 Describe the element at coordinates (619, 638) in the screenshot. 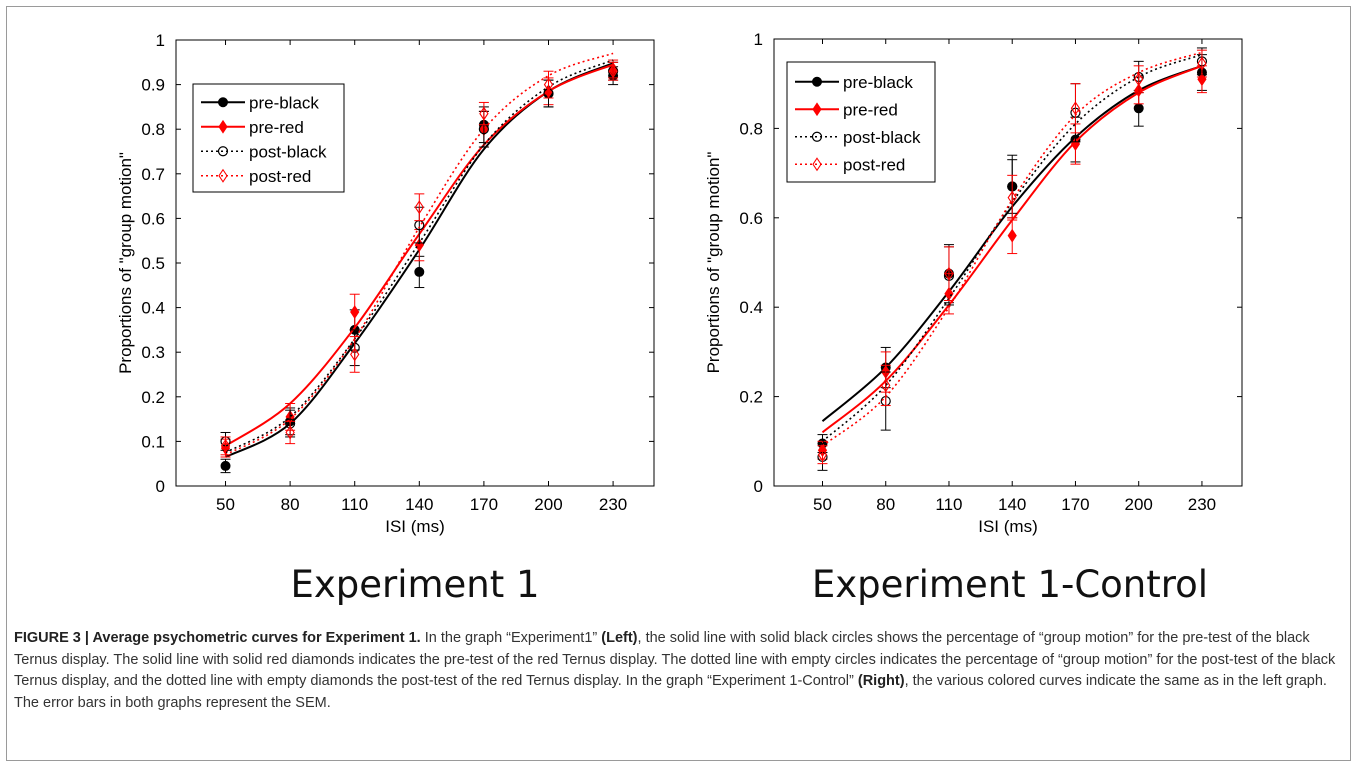

I see `caption-left-ref: (Left)` at that location.